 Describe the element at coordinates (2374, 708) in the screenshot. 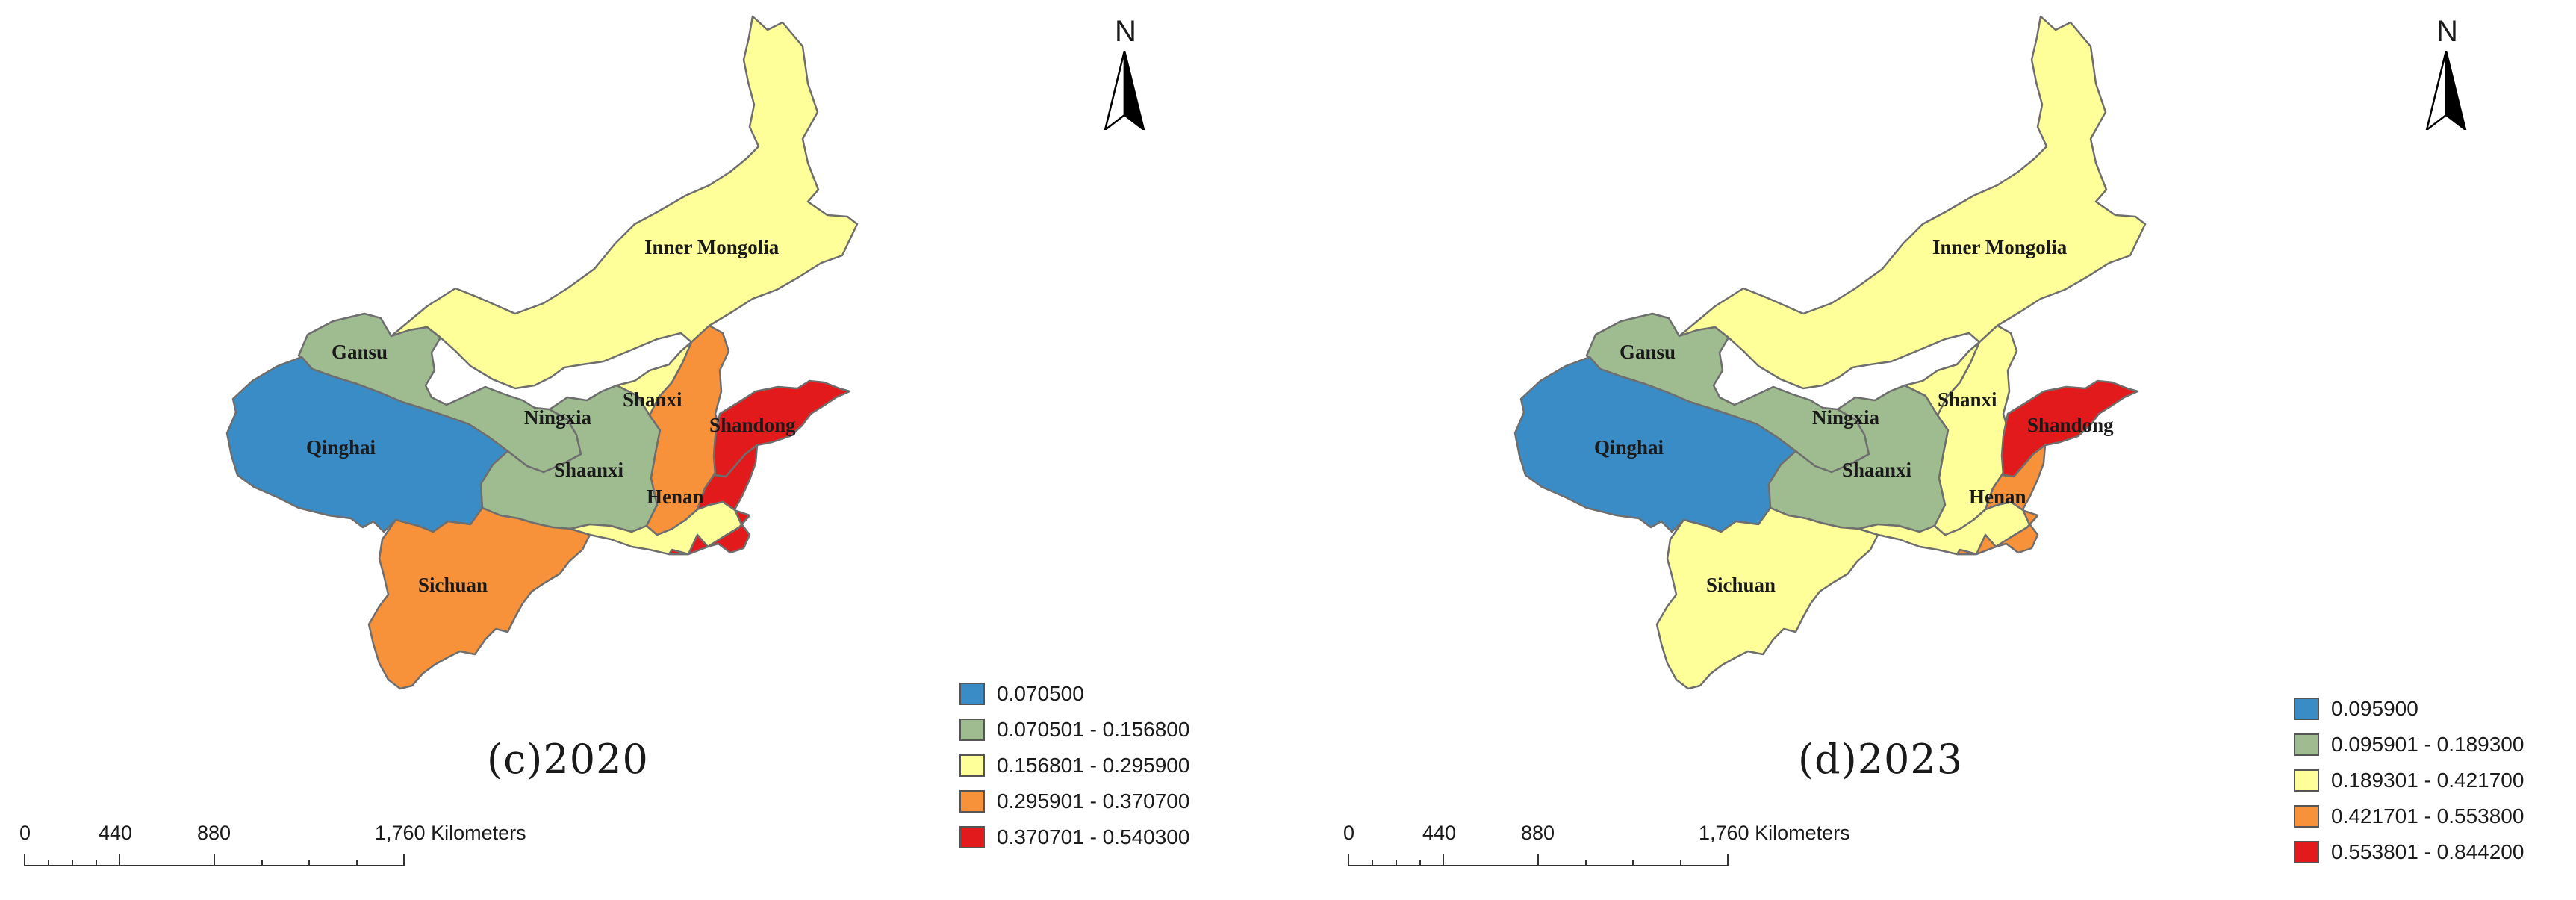

I see `legend-label: 0.095900` at that location.